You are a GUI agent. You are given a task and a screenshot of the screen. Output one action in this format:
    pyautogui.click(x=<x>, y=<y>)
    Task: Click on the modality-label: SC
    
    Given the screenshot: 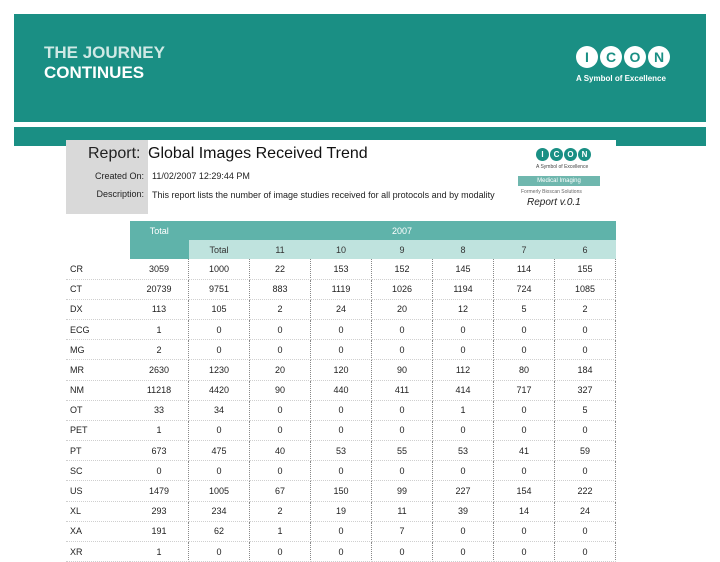 What is the action you would take?
    pyautogui.click(x=98, y=471)
    